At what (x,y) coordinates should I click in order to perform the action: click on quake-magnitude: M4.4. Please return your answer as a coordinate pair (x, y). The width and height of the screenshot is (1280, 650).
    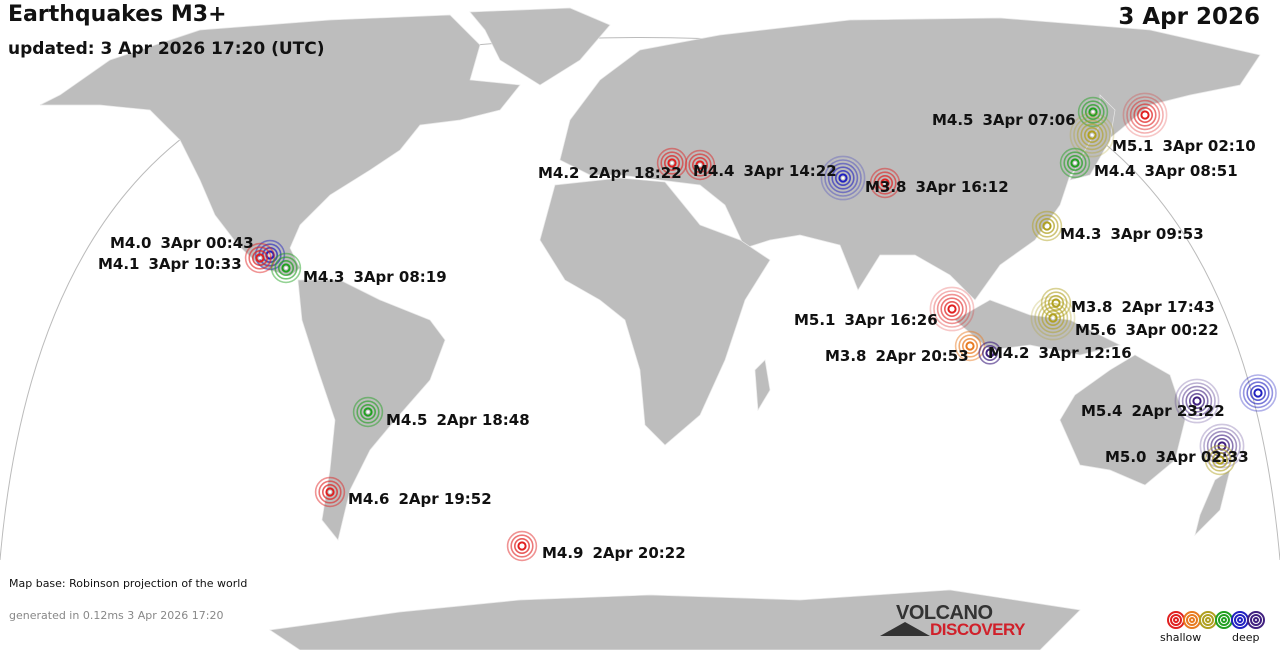
    Looking at the image, I should click on (714, 171).